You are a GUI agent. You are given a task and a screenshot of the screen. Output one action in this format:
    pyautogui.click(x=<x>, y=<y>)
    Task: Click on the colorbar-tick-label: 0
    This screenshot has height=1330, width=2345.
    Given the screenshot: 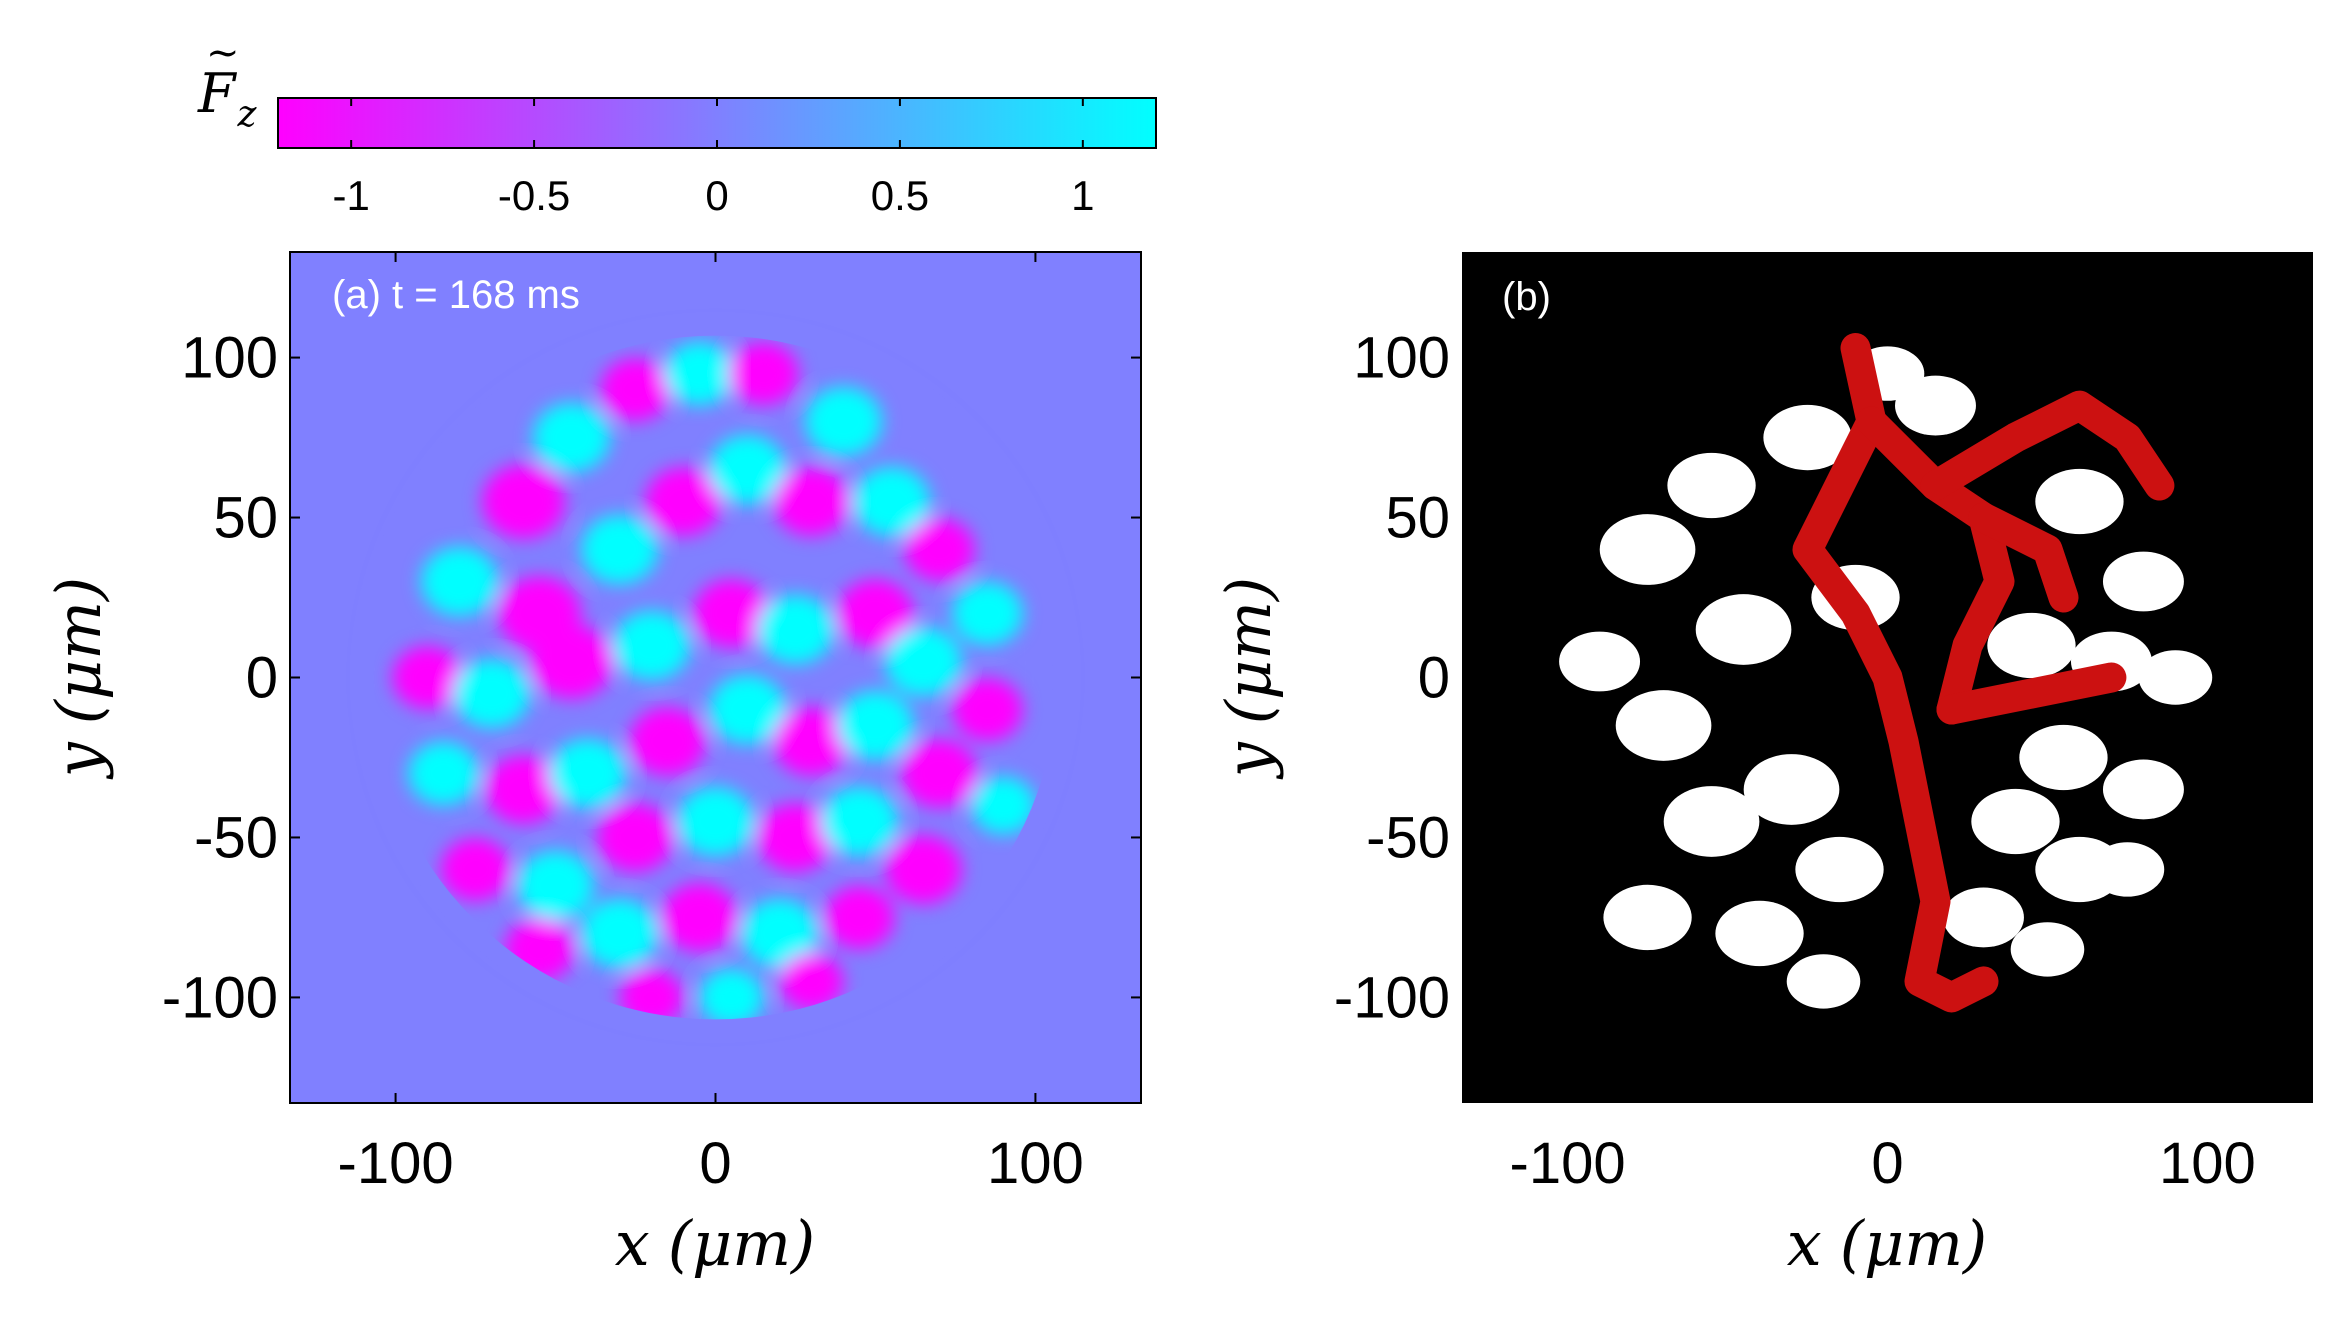 What is the action you would take?
    pyautogui.click(x=716, y=195)
    